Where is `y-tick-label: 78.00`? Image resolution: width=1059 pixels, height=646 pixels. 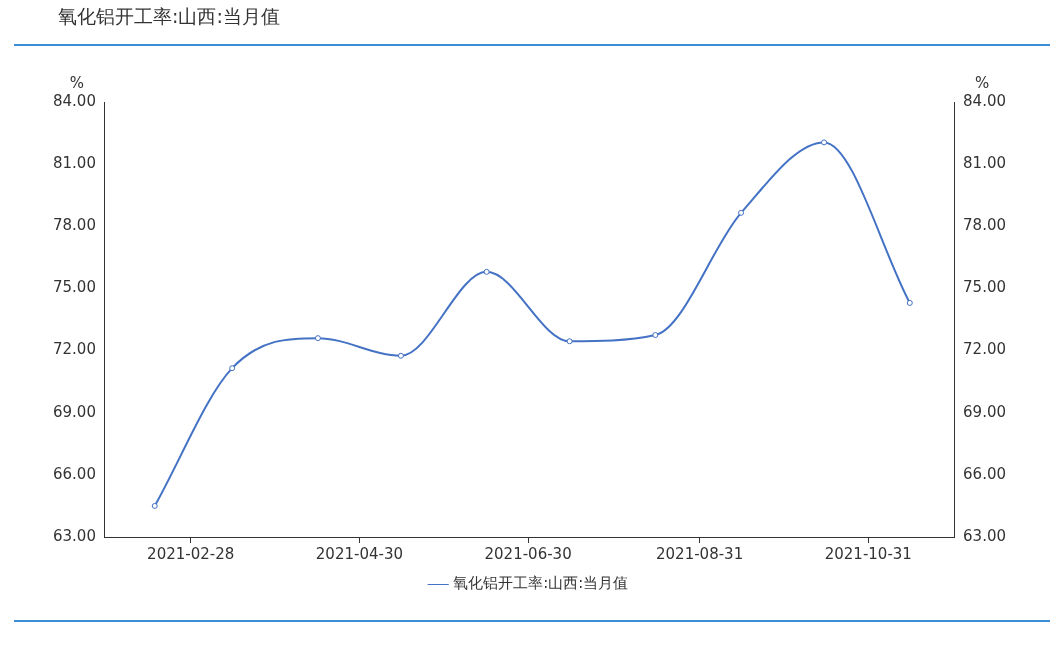
y-tick-label: 78.00 is located at coordinates (74, 225).